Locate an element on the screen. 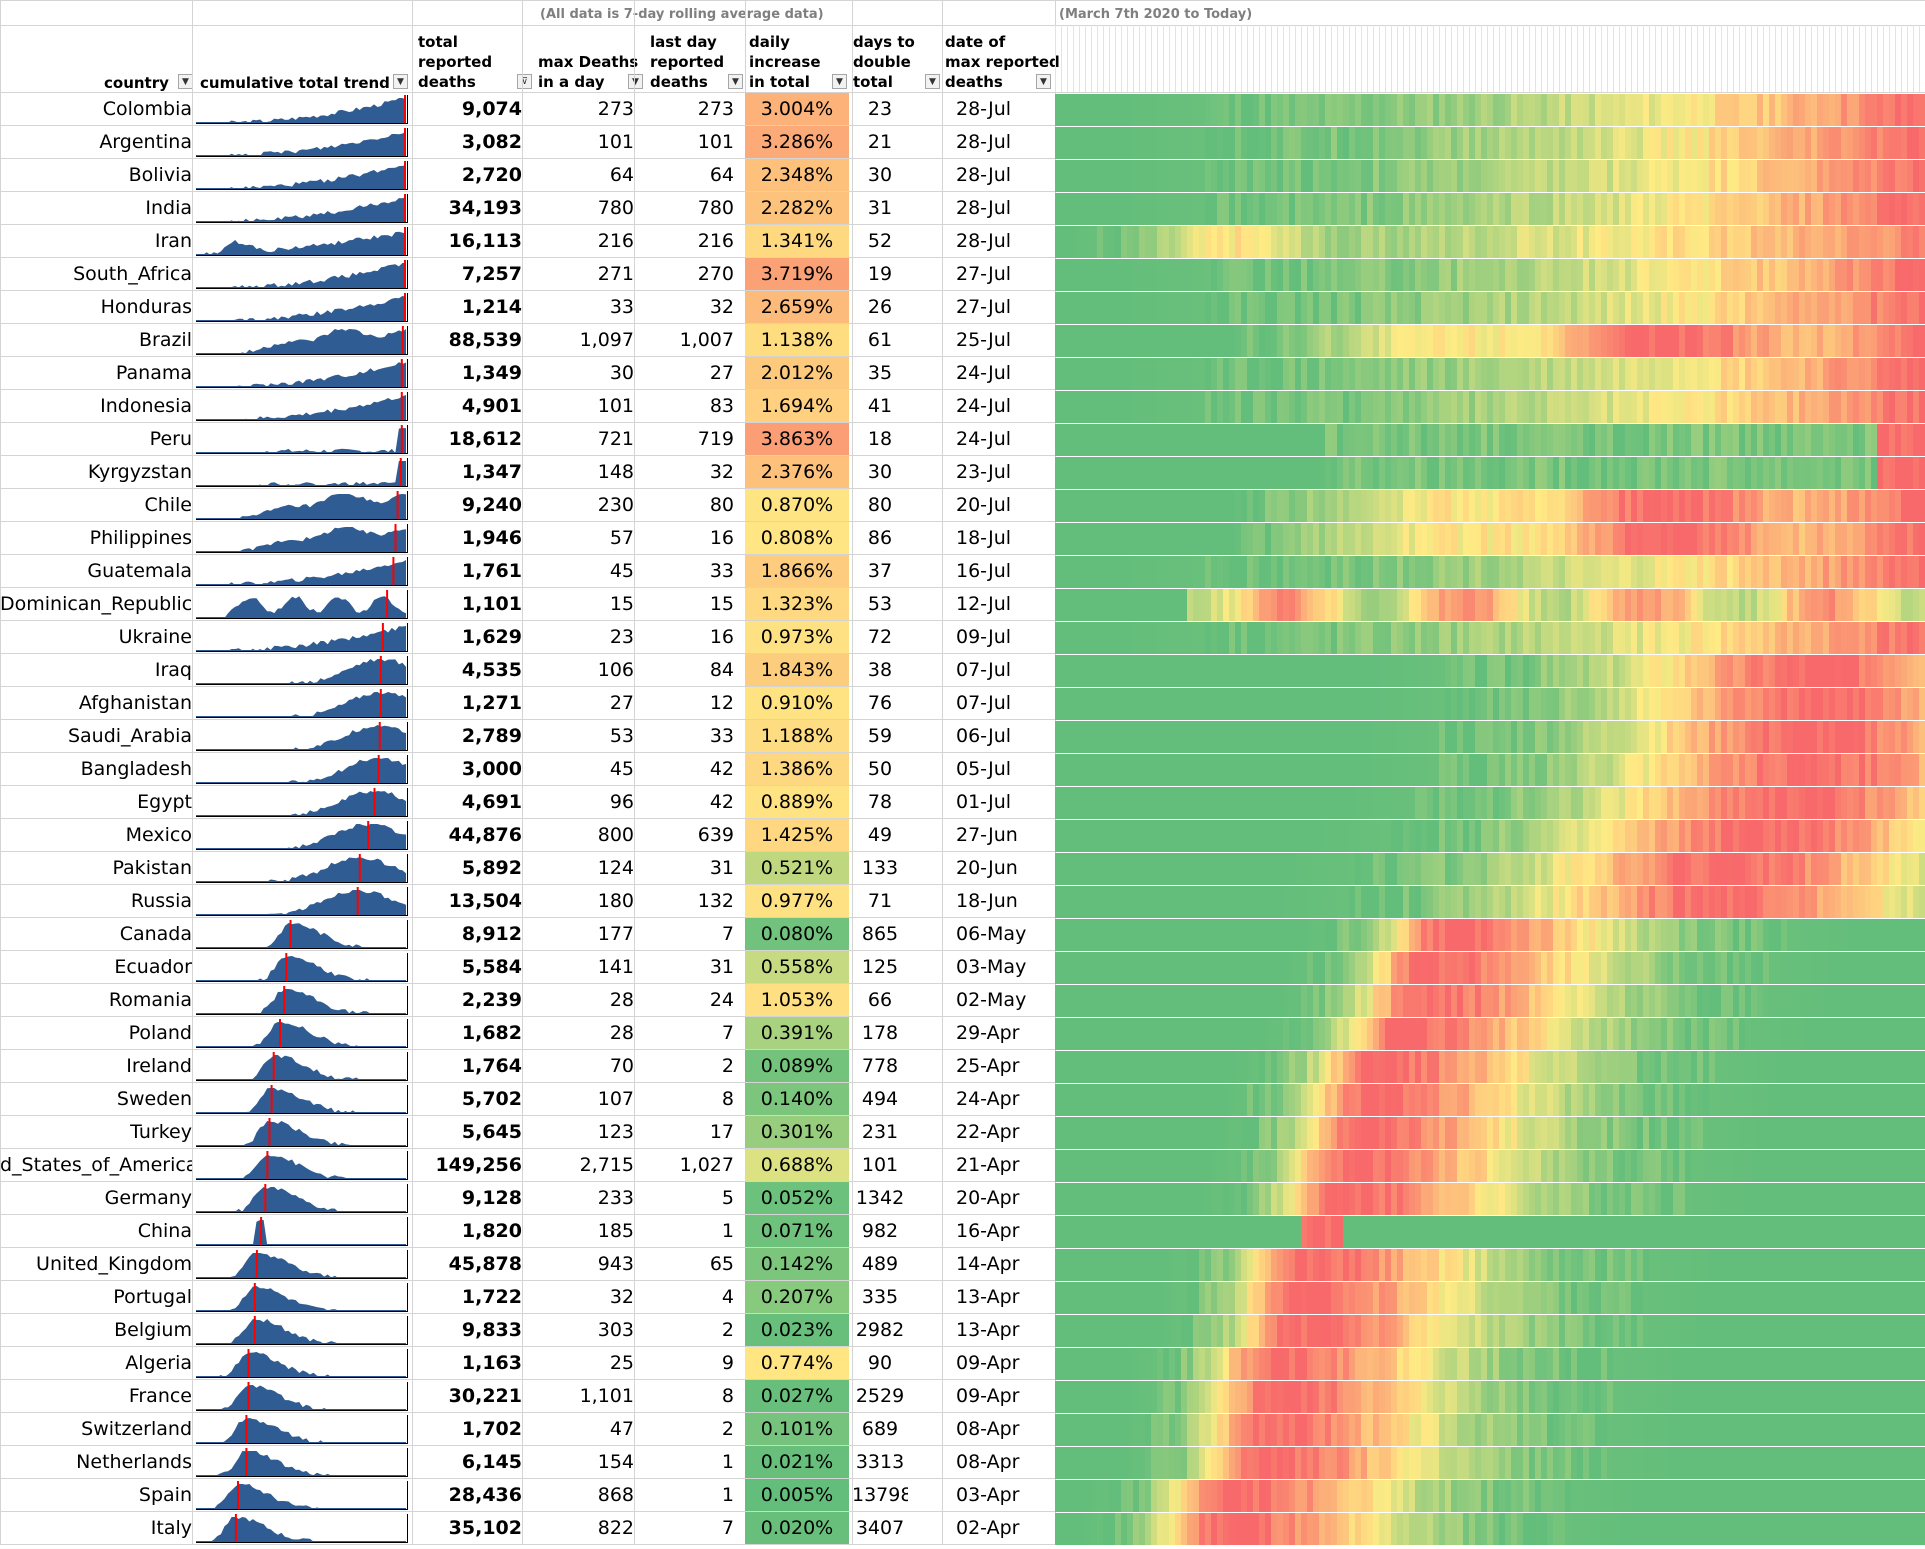  max-date-cell: 05-Jul is located at coordinates (997, 769).